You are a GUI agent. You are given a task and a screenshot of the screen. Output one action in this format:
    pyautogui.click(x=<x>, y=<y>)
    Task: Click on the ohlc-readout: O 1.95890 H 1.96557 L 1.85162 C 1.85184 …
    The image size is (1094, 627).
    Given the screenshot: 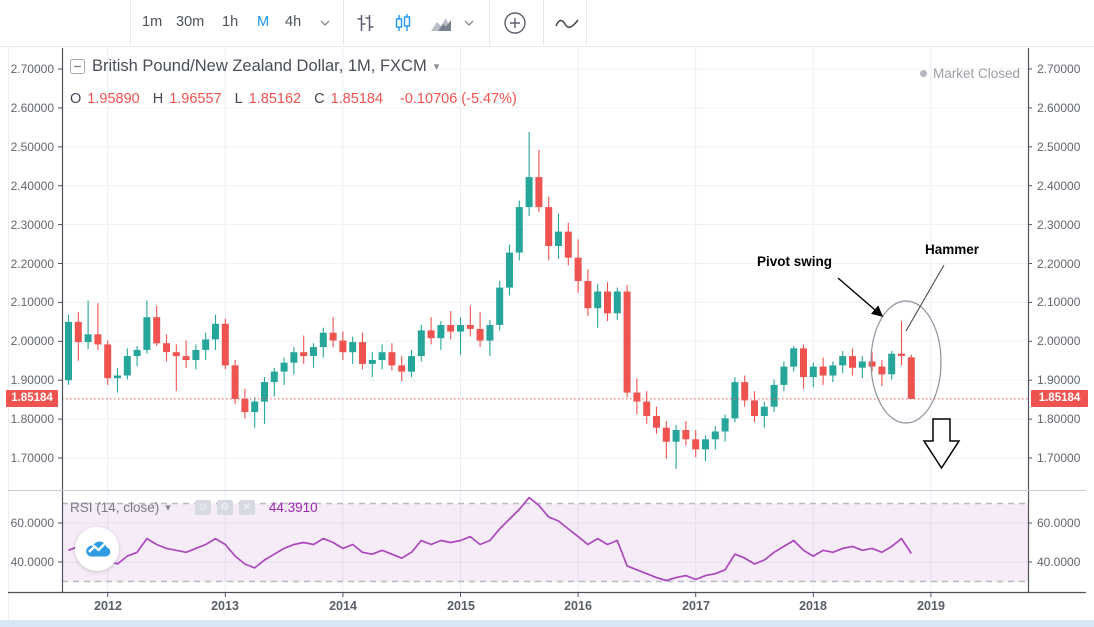 What is the action you would take?
    pyautogui.click(x=293, y=99)
    